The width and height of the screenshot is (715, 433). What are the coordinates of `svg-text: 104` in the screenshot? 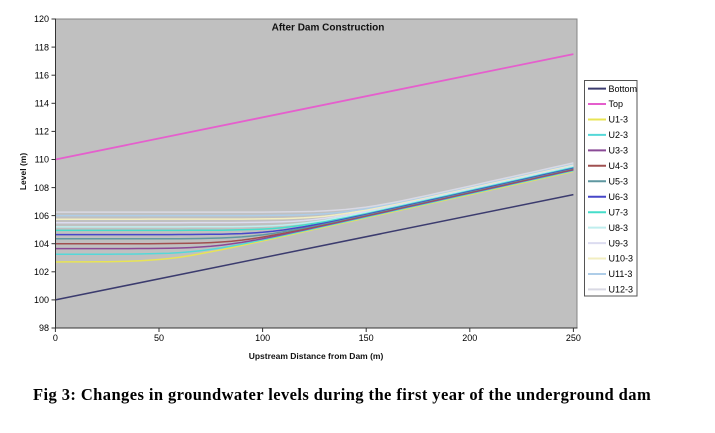 It's located at (41, 244).